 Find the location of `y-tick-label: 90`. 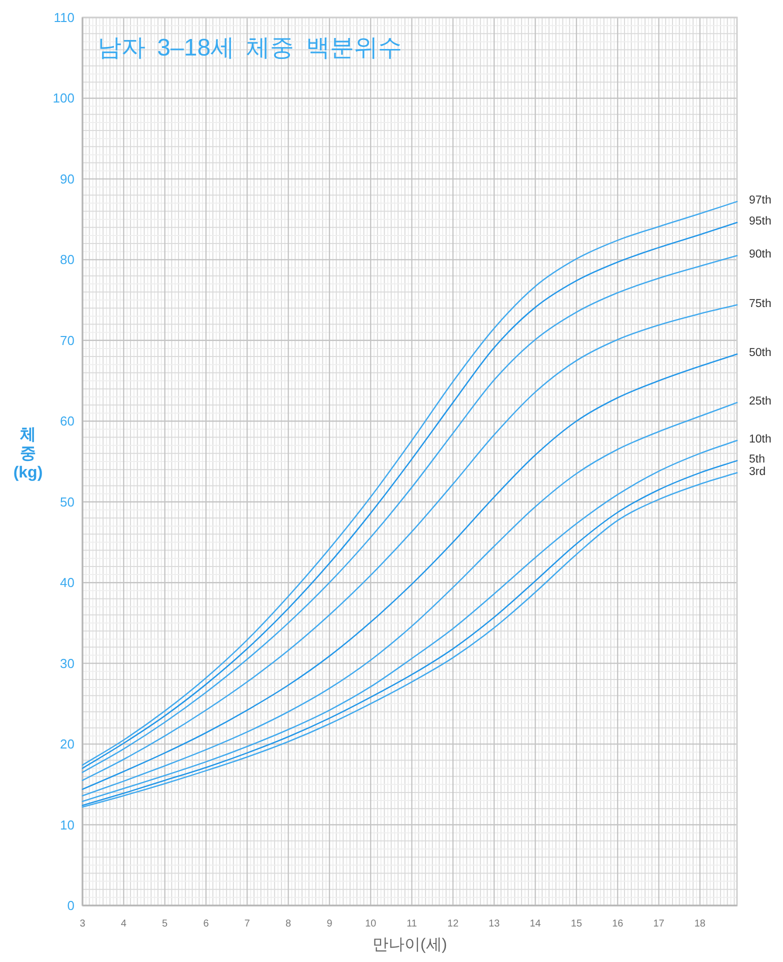

y-tick-label: 90 is located at coordinates (67, 178).